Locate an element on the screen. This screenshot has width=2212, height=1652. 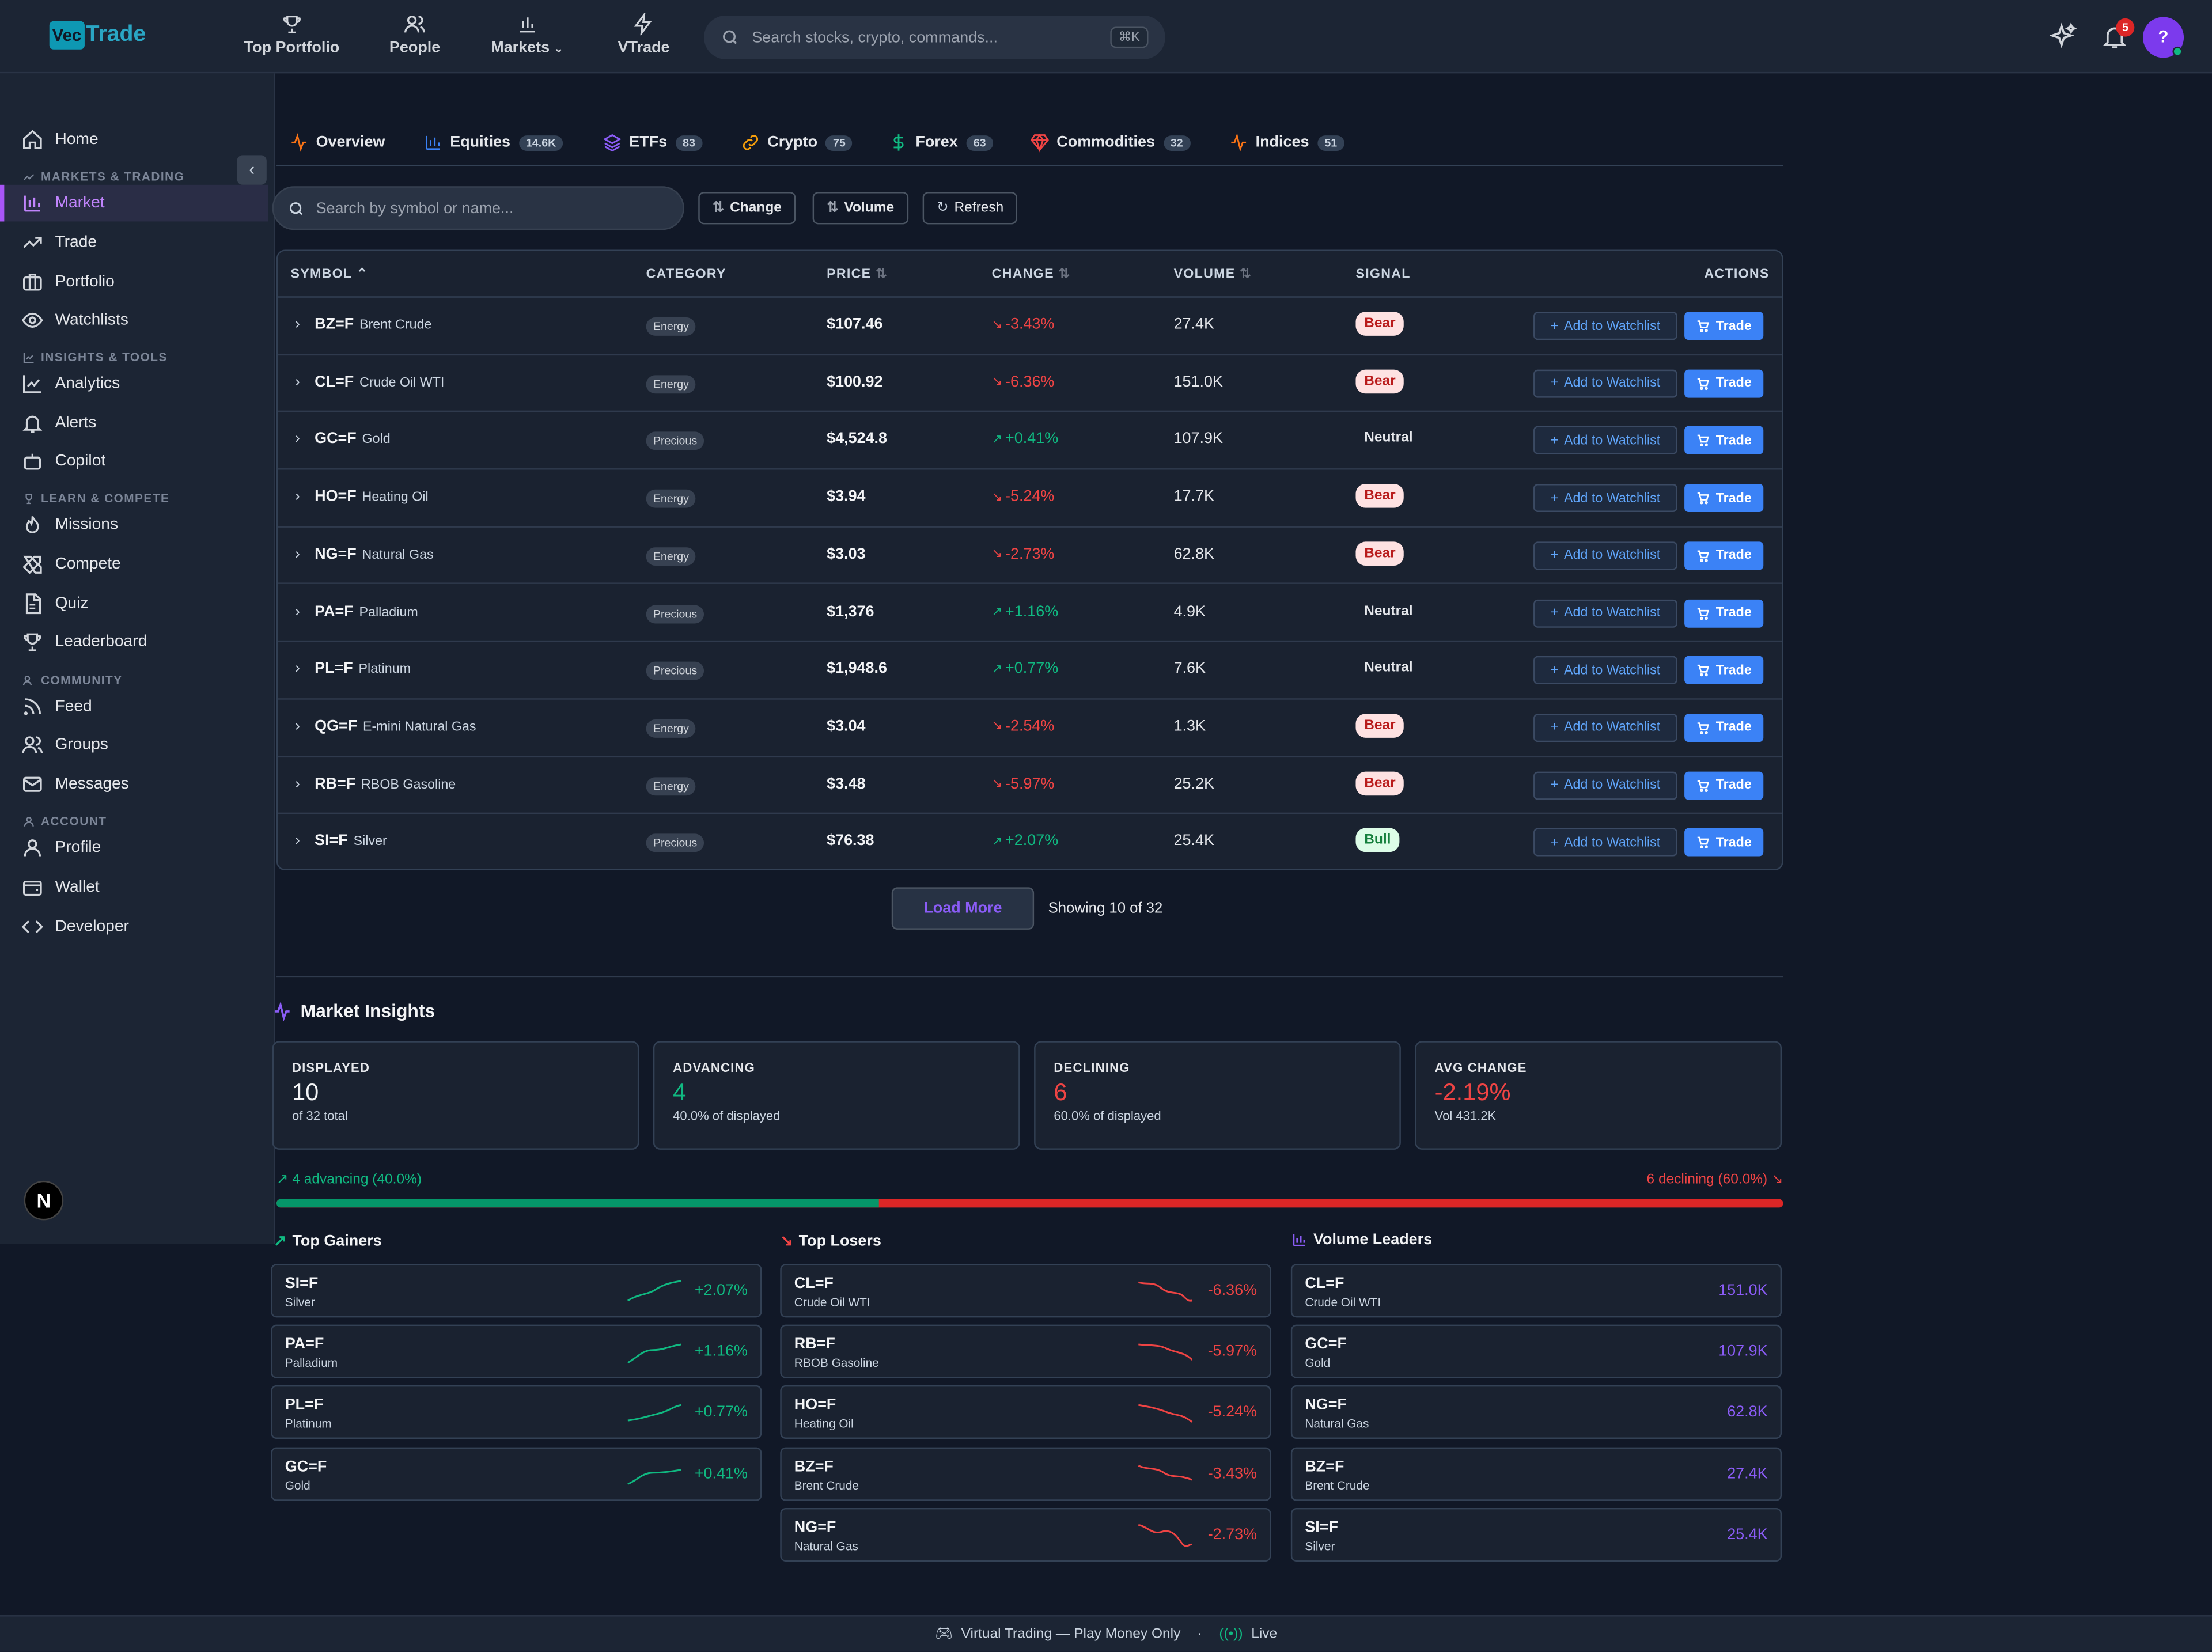
brand-logo: Vec Trade is located at coordinates (97, 35).